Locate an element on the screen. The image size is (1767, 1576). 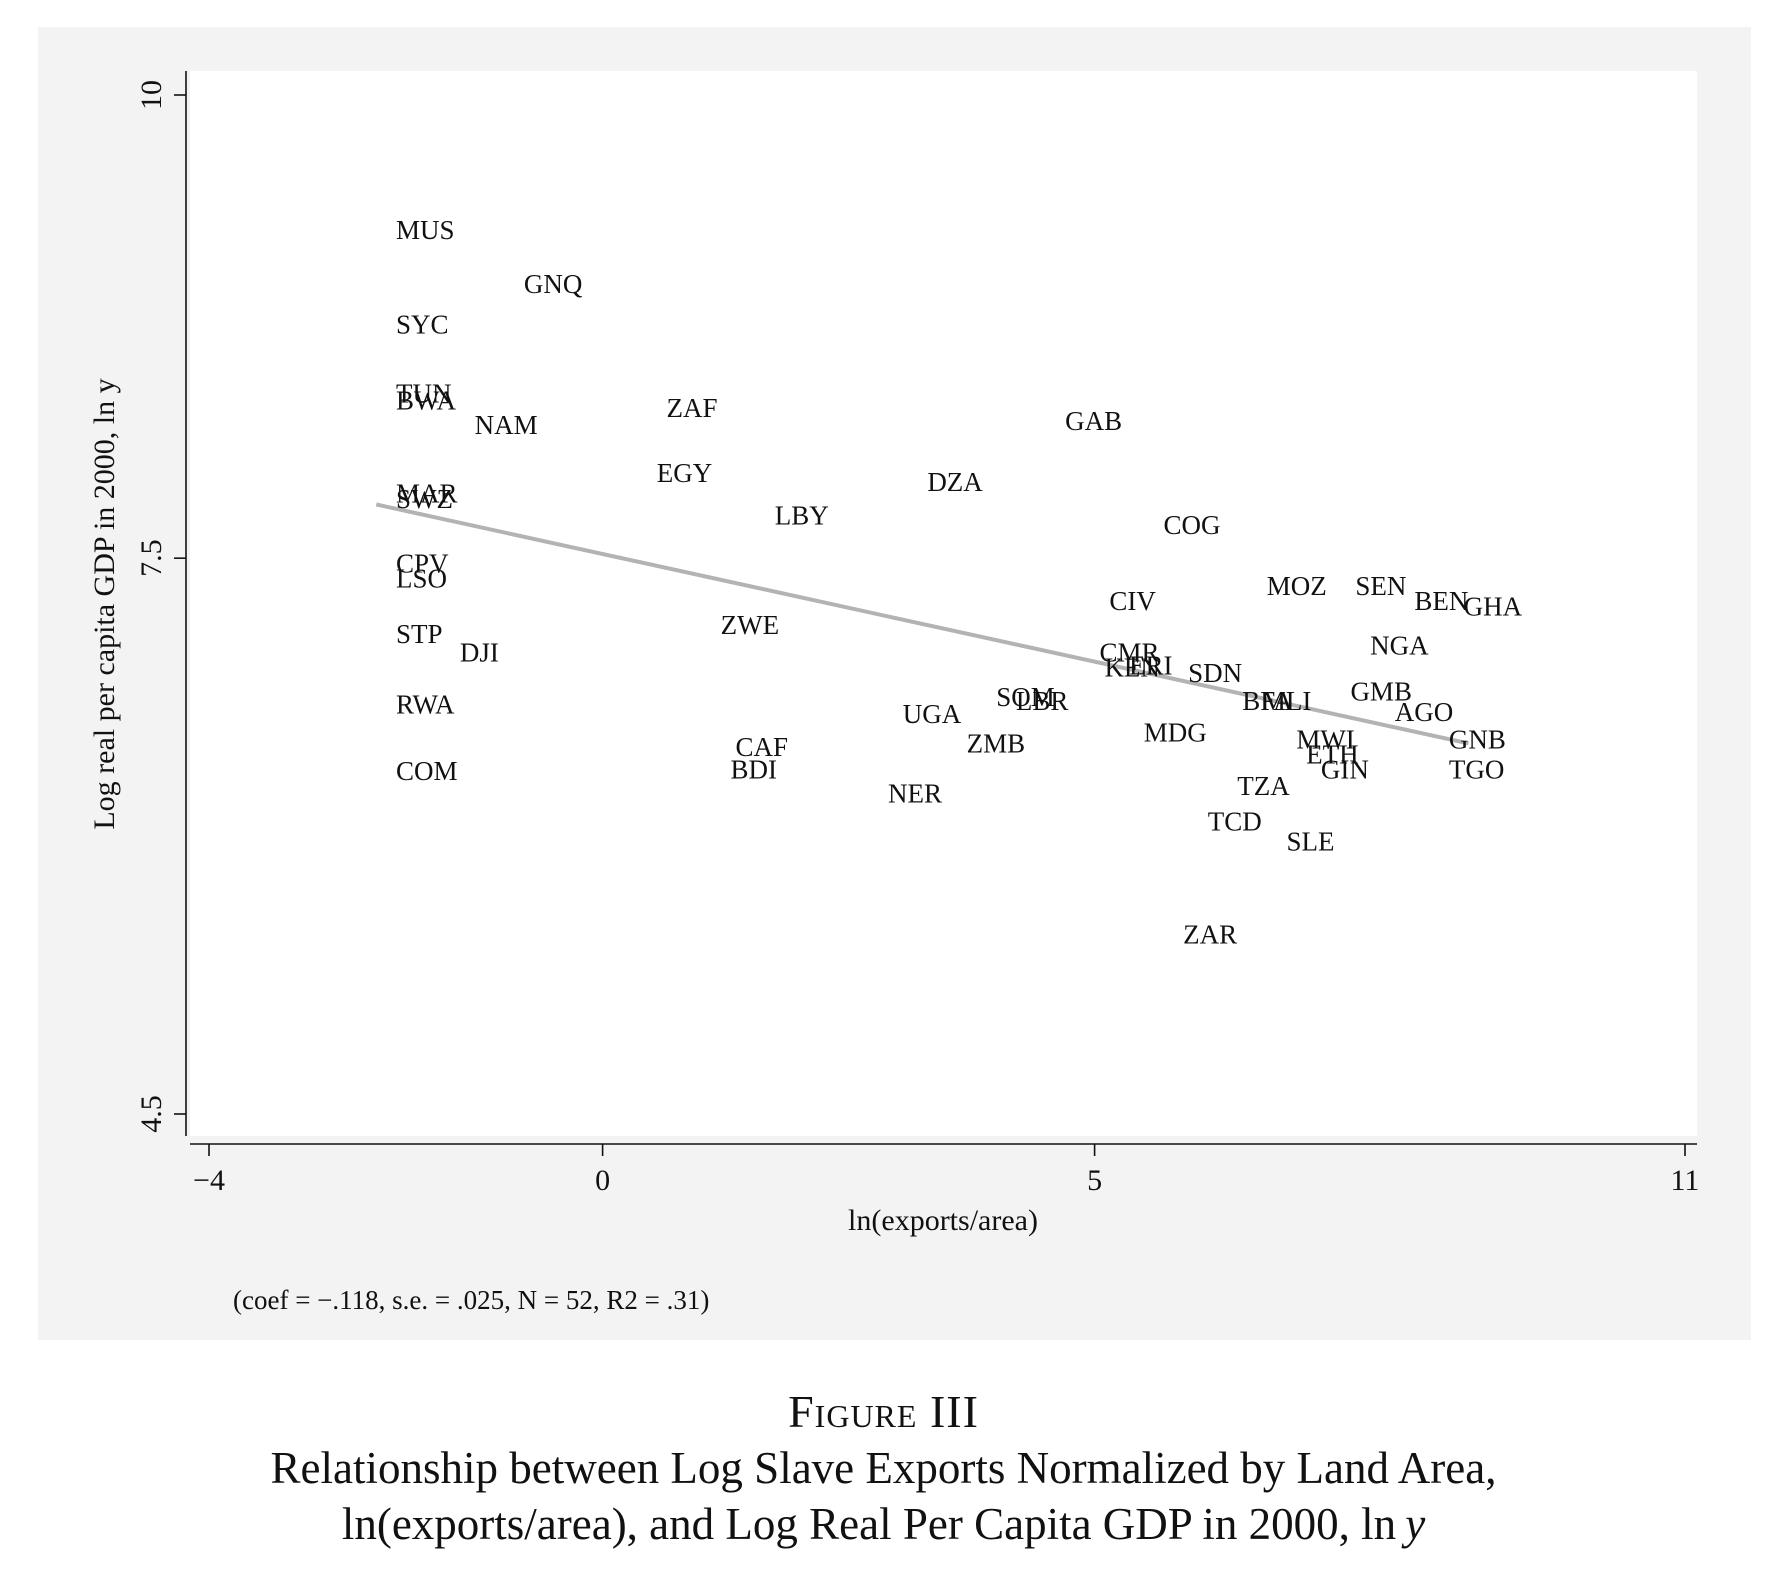
data-point-label: CIV is located at coordinates (1132, 601).